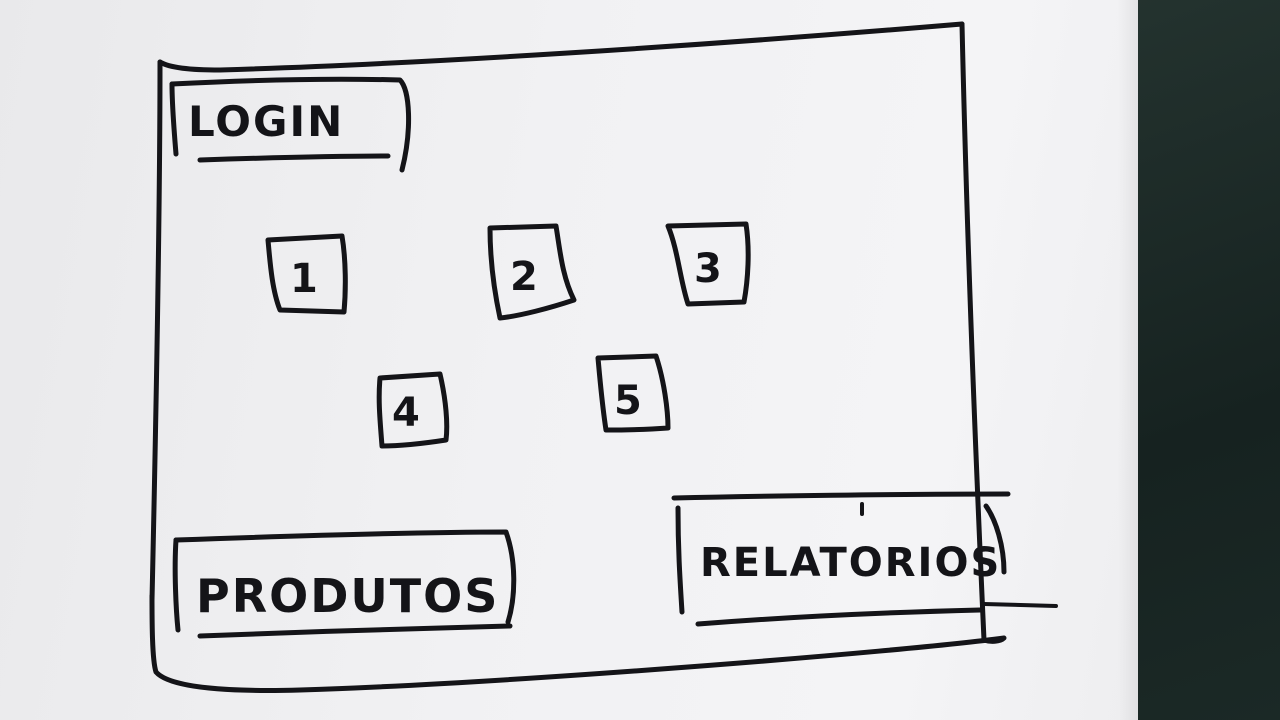 This screenshot has width=1280, height=720. I want to click on box-4-label: 4, so click(407, 413).